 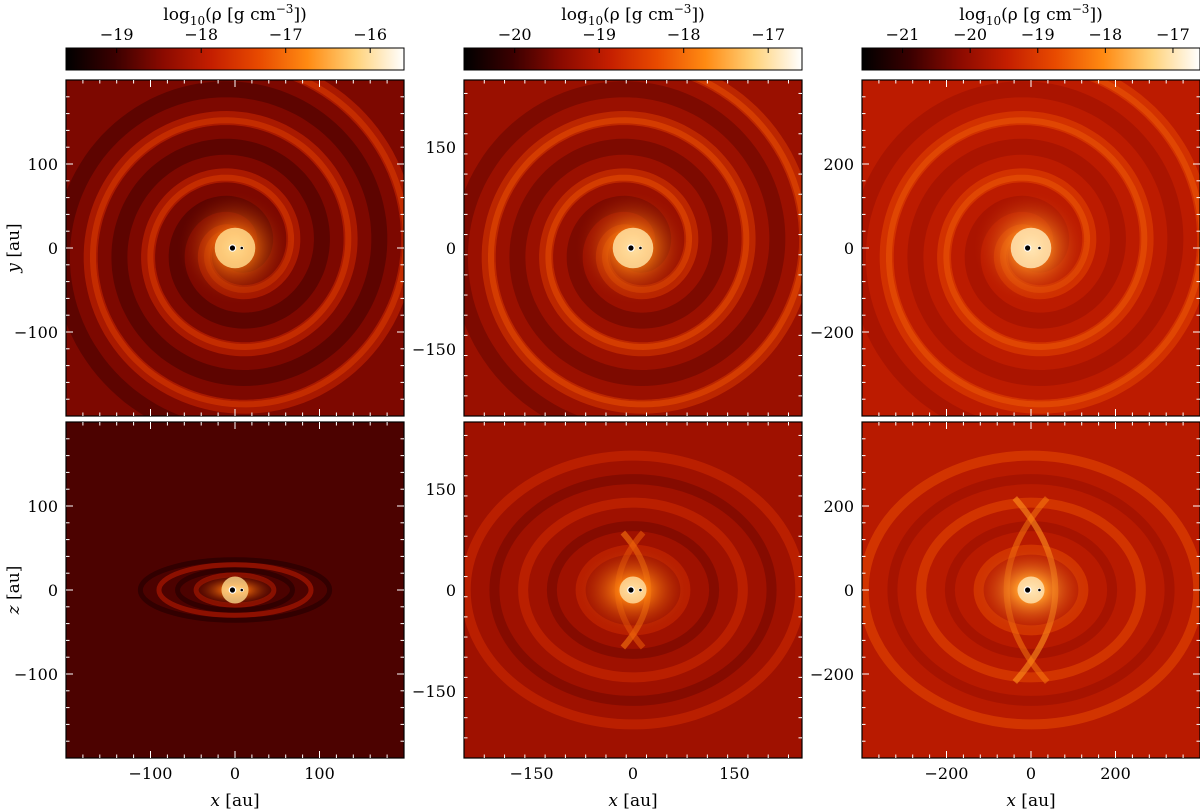 I want to click on panel-top-1: −100 0 100 y [au], so click(x=204, y=248).